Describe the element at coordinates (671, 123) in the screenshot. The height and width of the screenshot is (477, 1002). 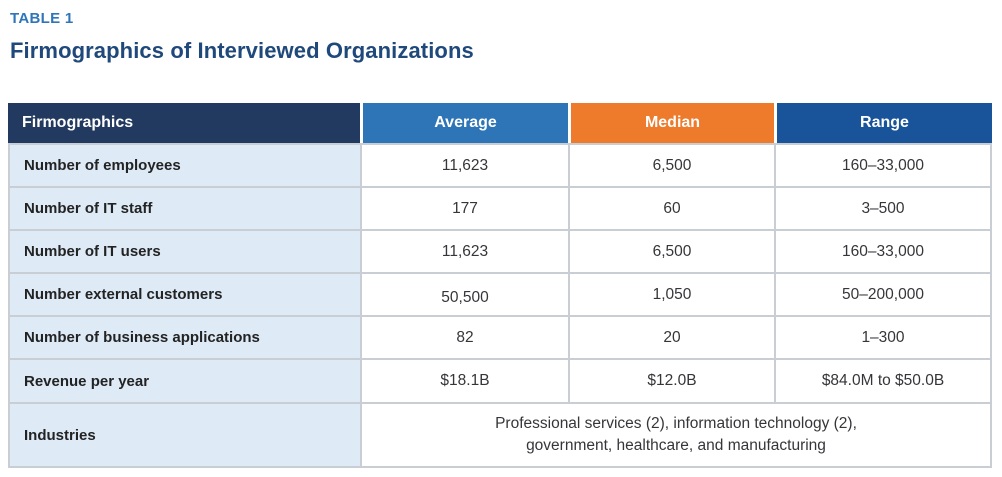
I see `column-header-median: Median` at that location.